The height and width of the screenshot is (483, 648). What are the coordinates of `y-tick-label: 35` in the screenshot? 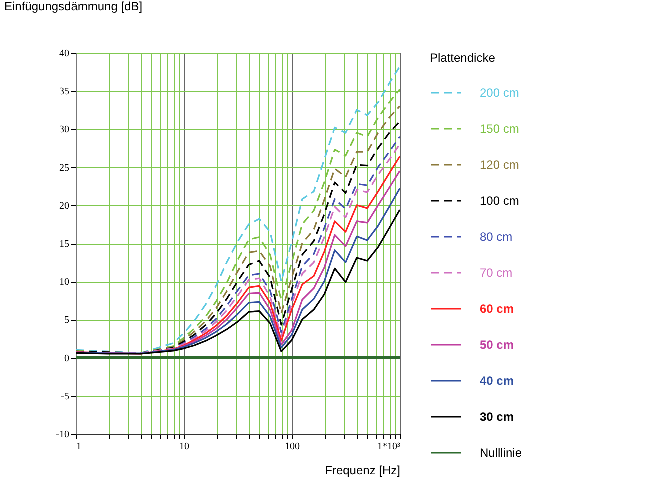 It's located at (65, 92).